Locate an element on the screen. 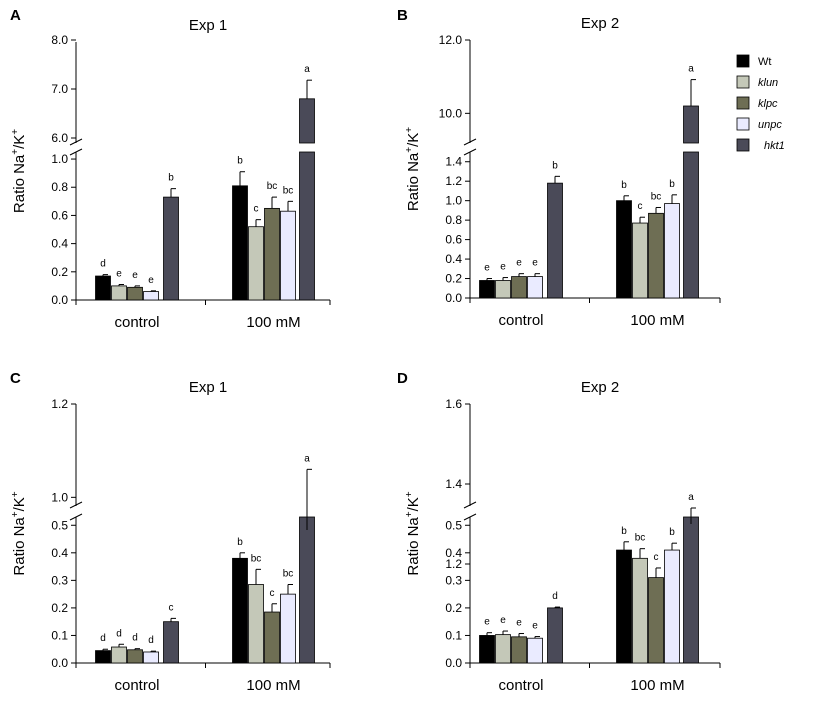  legend-swatch-unpc is located at coordinates (743, 124).